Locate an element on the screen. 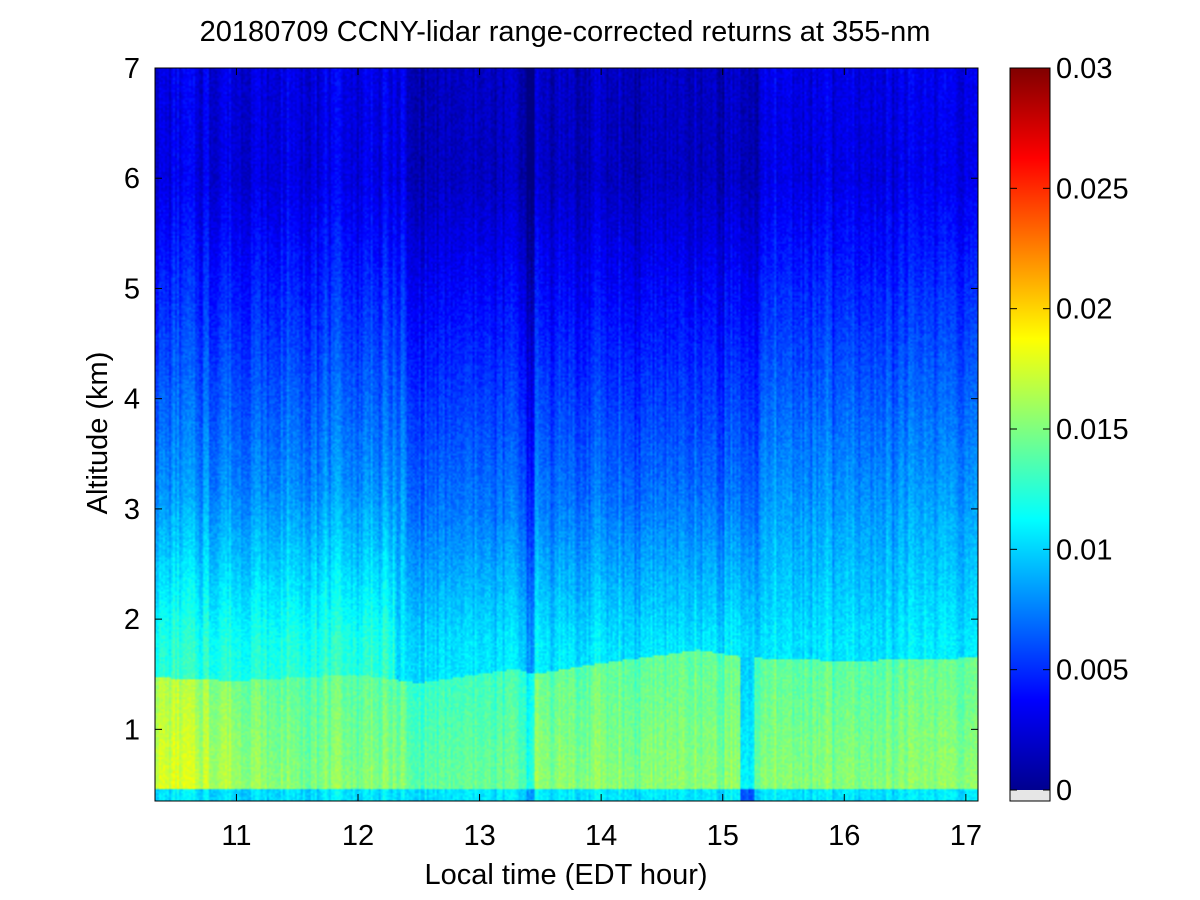 This screenshot has height=900, width=1200. x-tick-label: 15 is located at coordinates (723, 836).